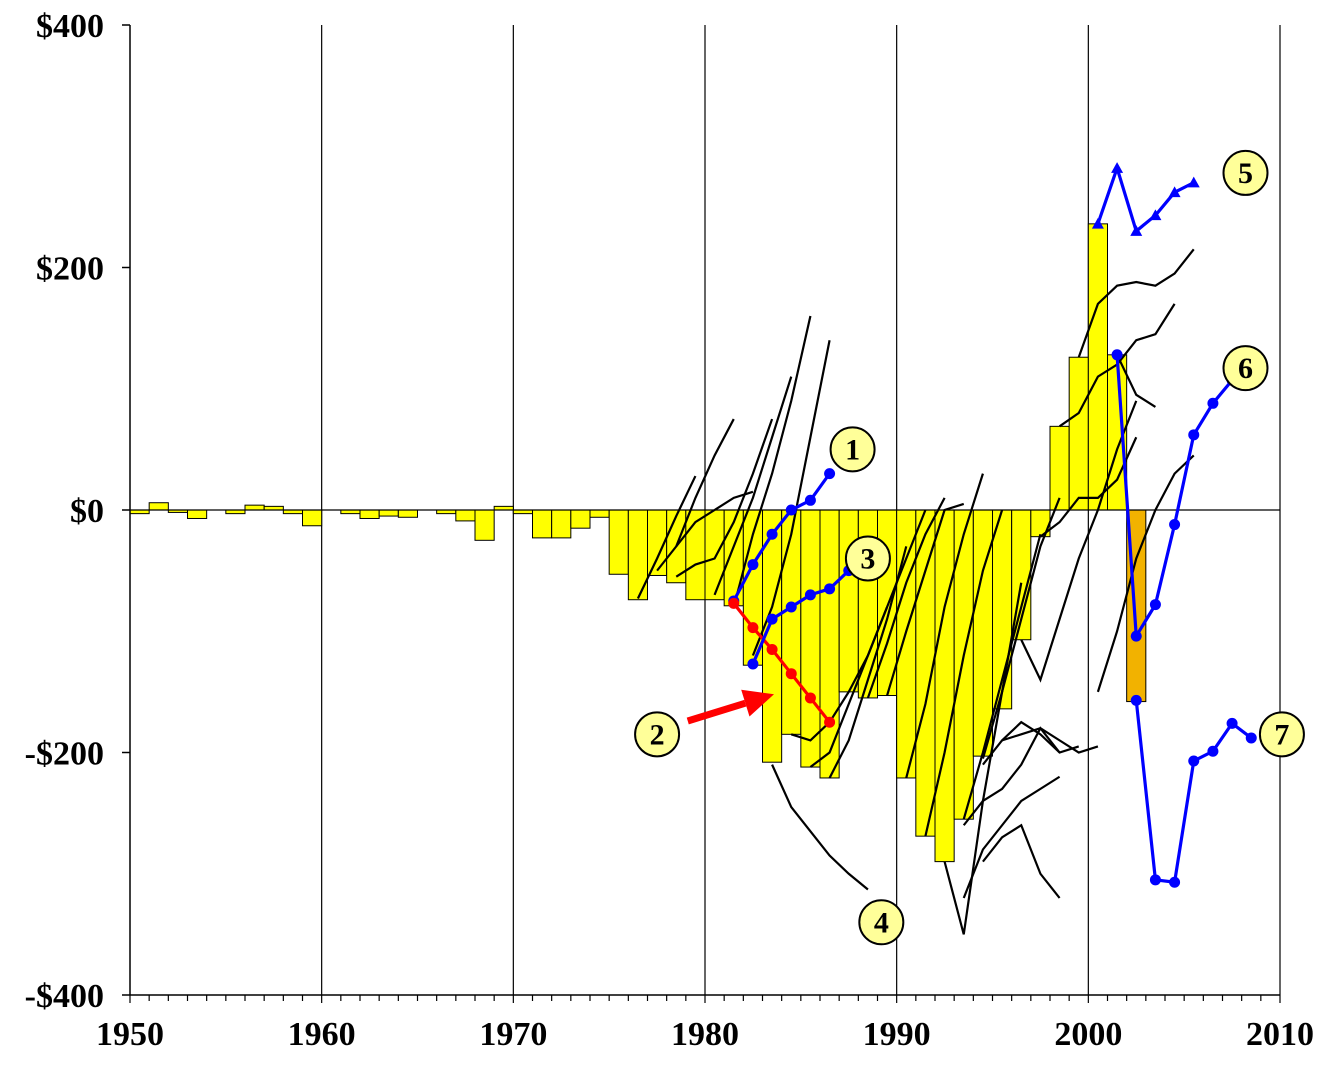 The width and height of the screenshot is (1322, 1066). What do you see at coordinates (64, 511) in the screenshot?
I see `y-axis-tick-labels: $400 $200 $0 -$200 -$400` at bounding box center [64, 511].